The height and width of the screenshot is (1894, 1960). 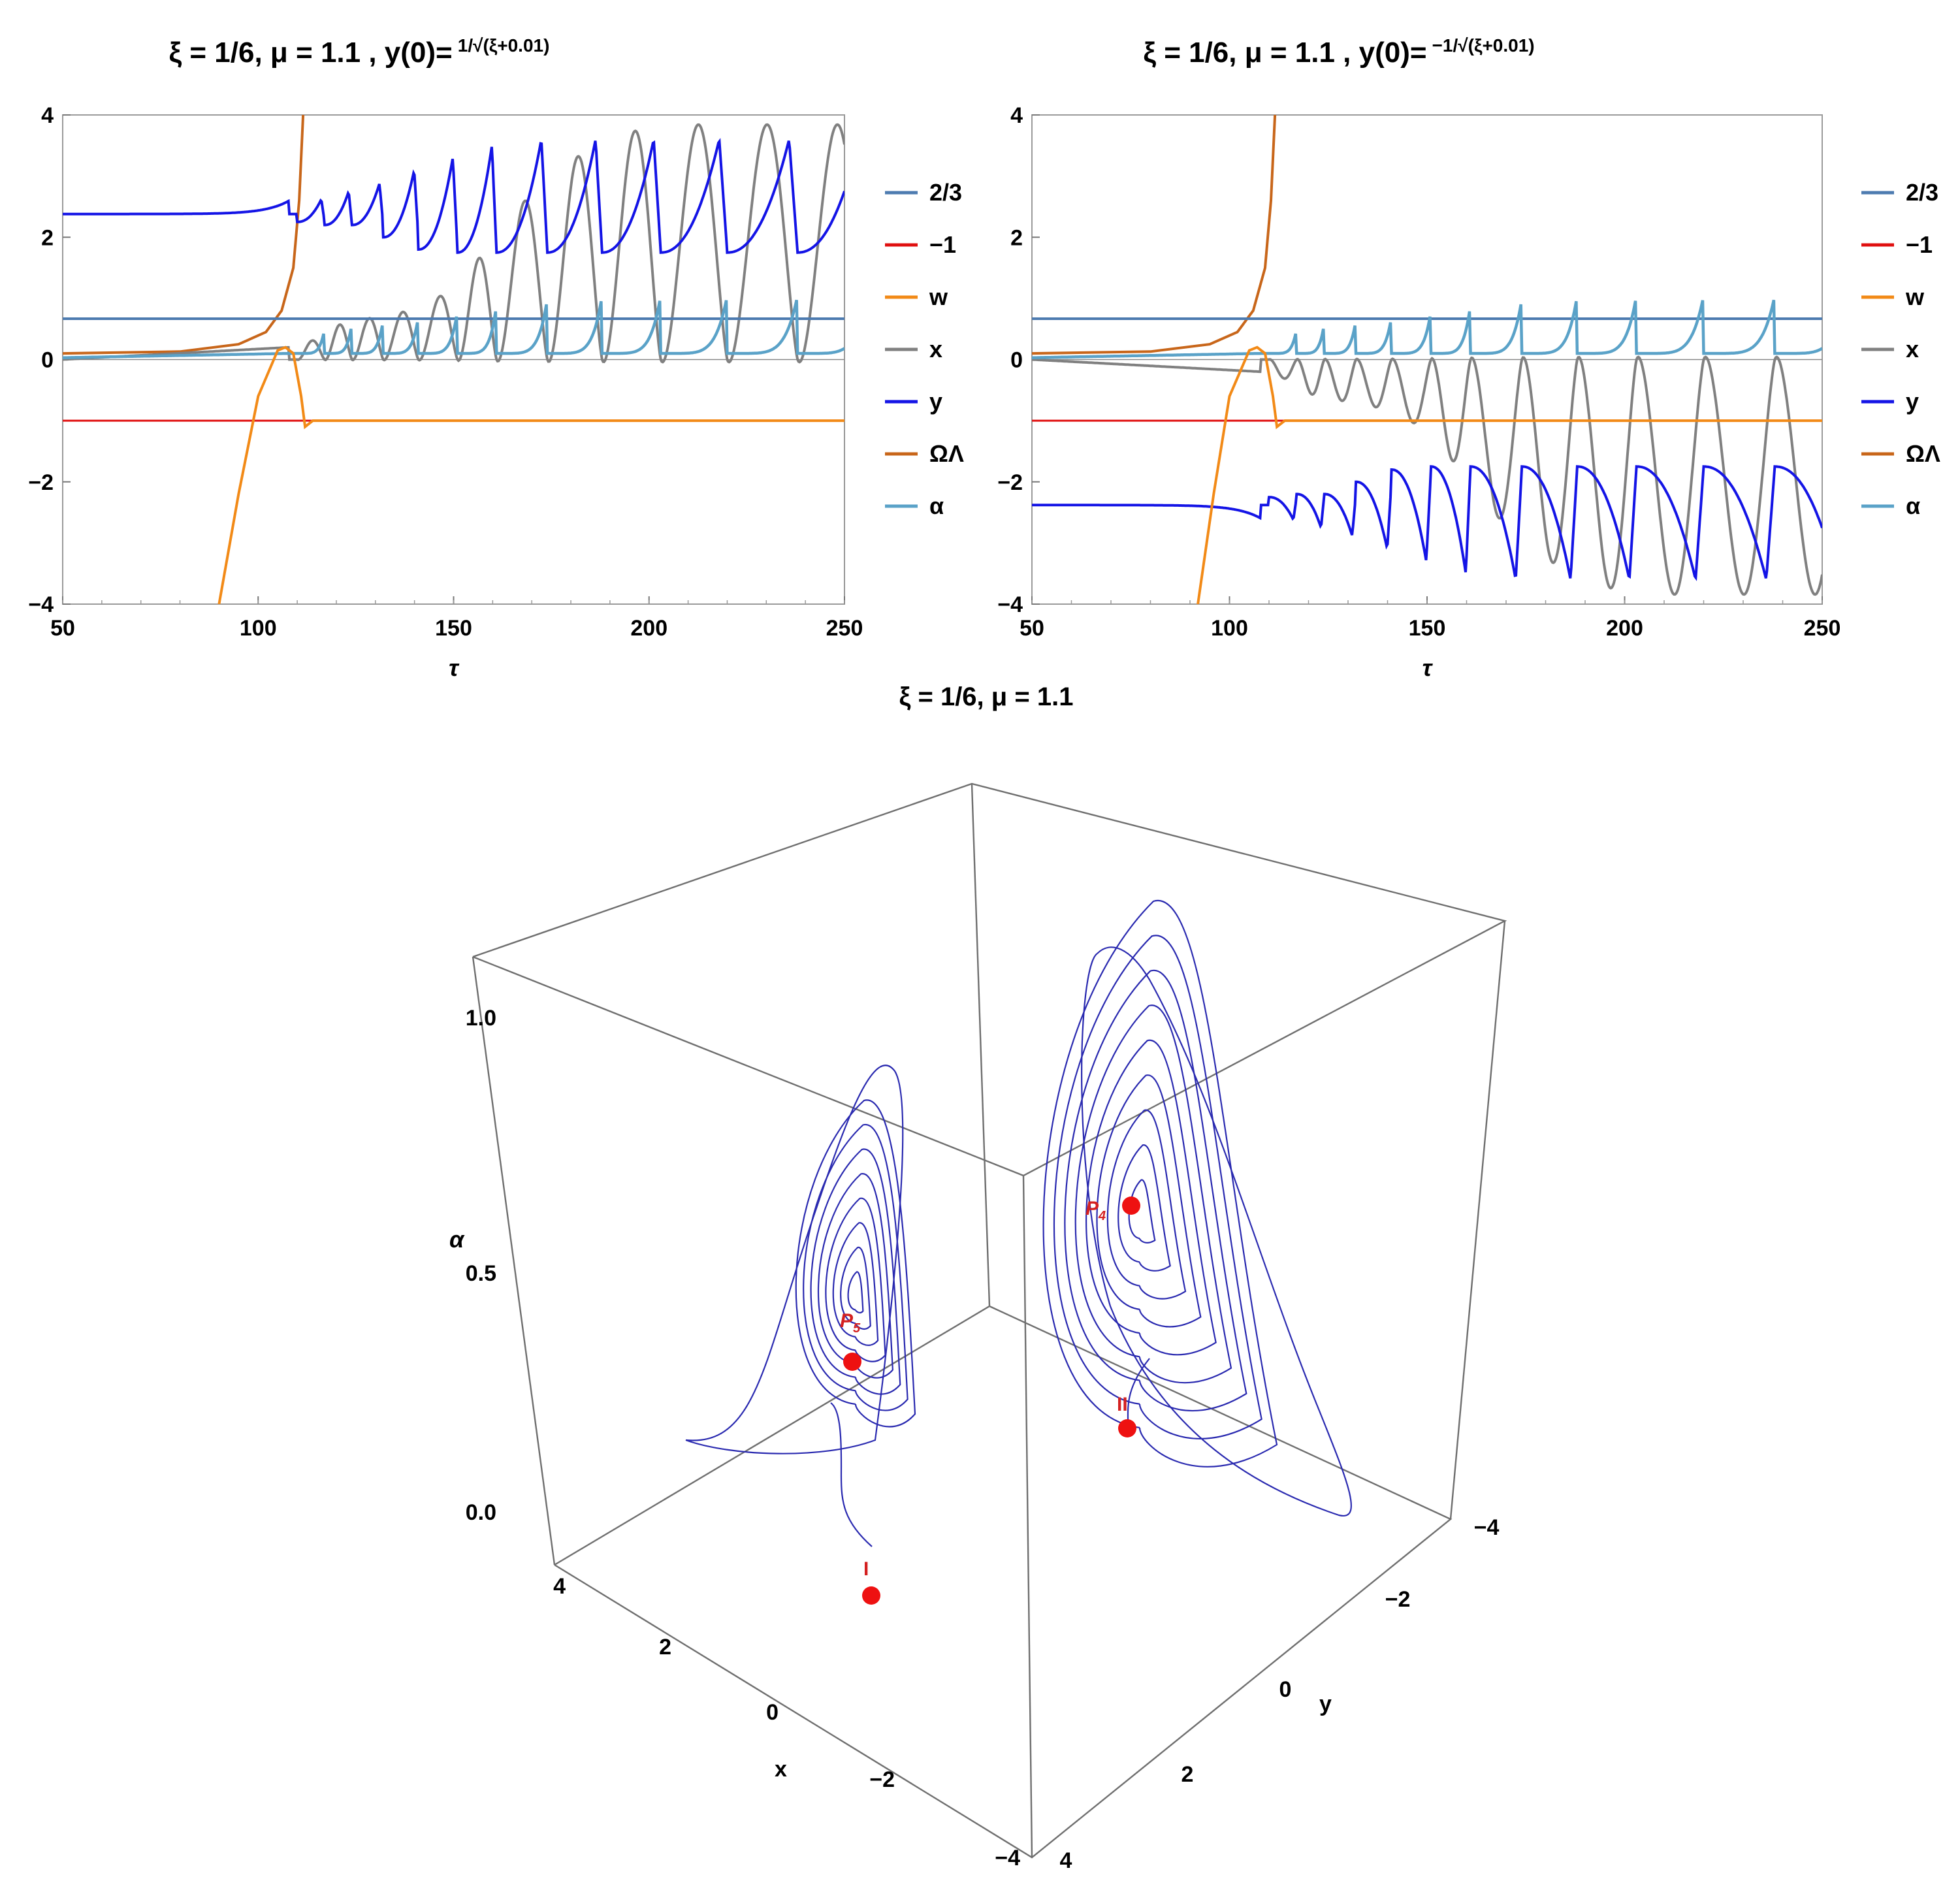 What do you see at coordinates (514, 1260) in the screenshot?
I see `box-edge-left` at bounding box center [514, 1260].